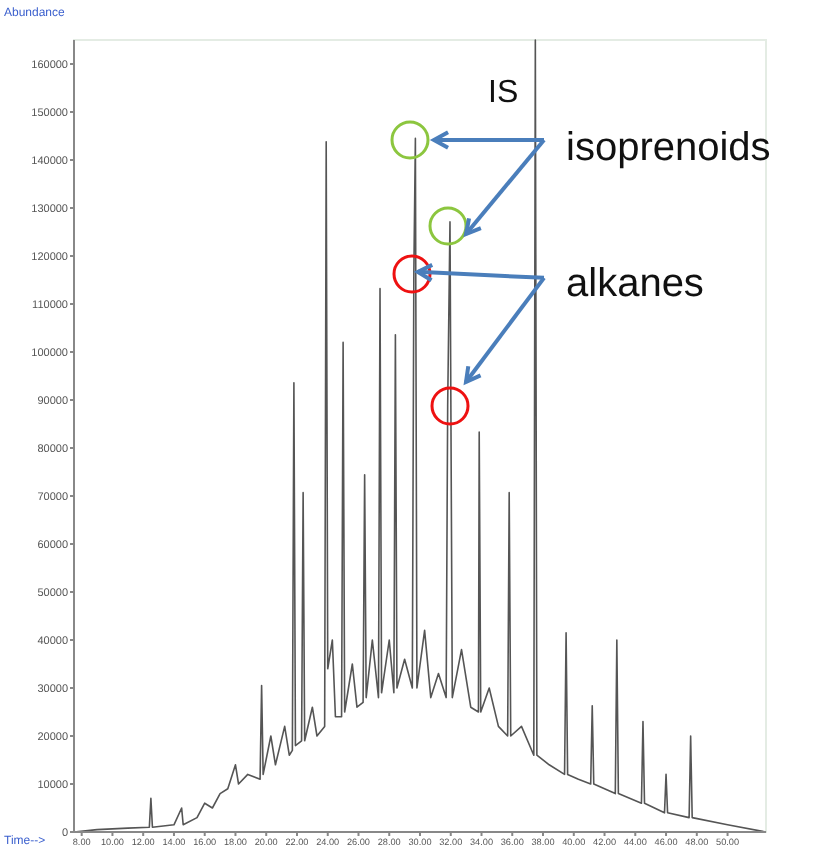 The image size is (830, 846). I want to click on annotation: alkanes, so click(635, 284).